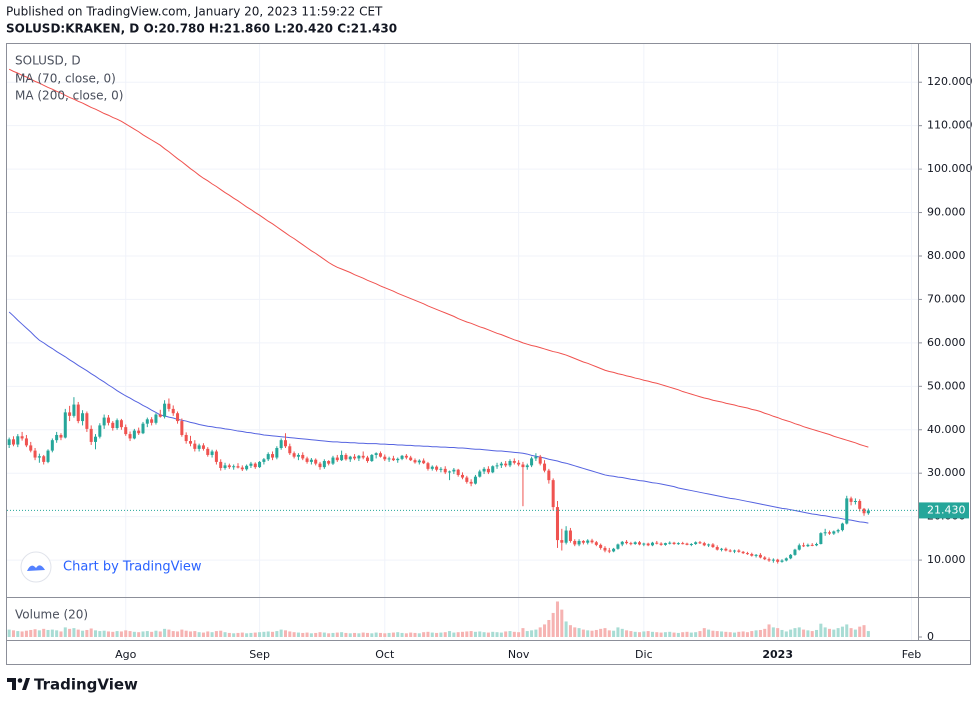  What do you see at coordinates (26, 684) in the screenshot?
I see `logo-v` at bounding box center [26, 684].